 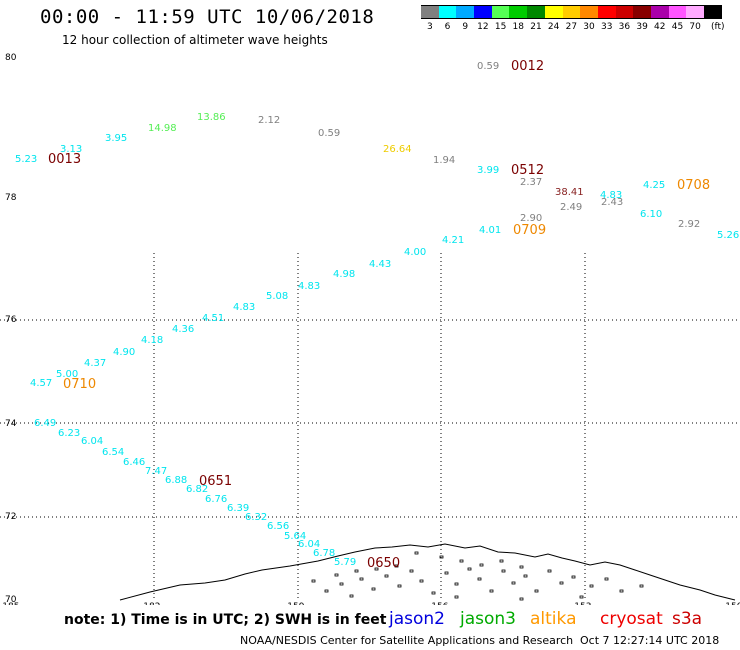 I want to click on legend-label: 42, so click(x=660, y=27).